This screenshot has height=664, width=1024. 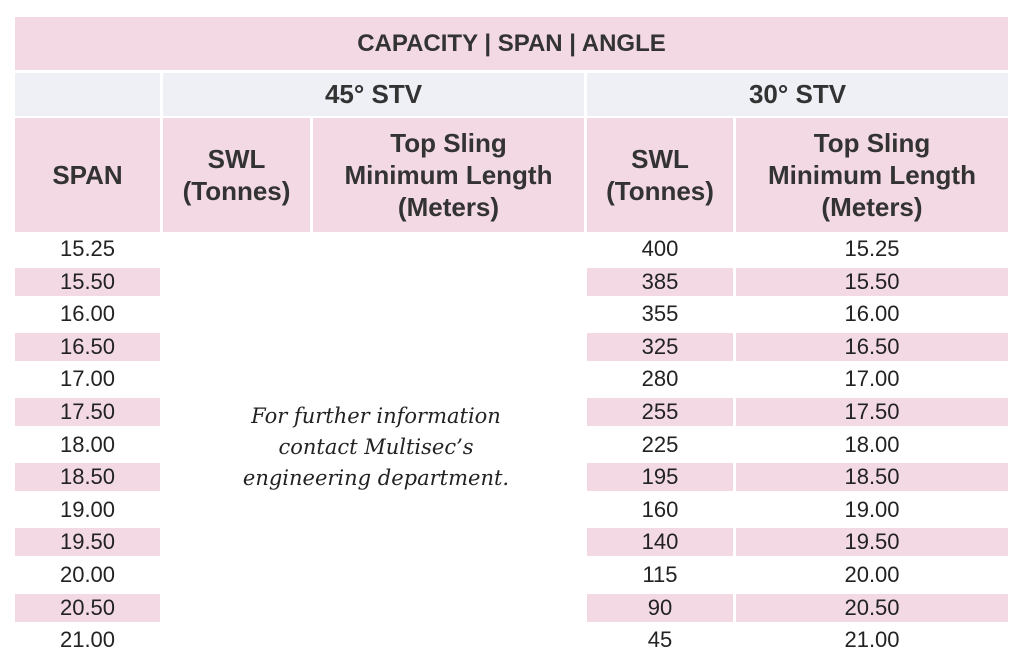 I want to click on col-header-swl-30: SWL (Tonnes), so click(x=660, y=175).